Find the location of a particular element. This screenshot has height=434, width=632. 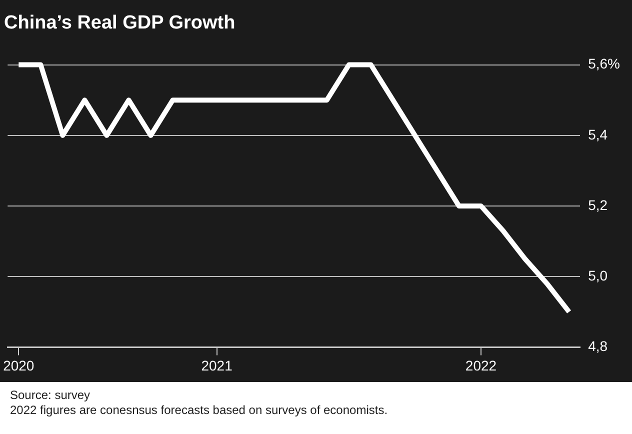

y-tick-label: 5,2 is located at coordinates (598, 204).